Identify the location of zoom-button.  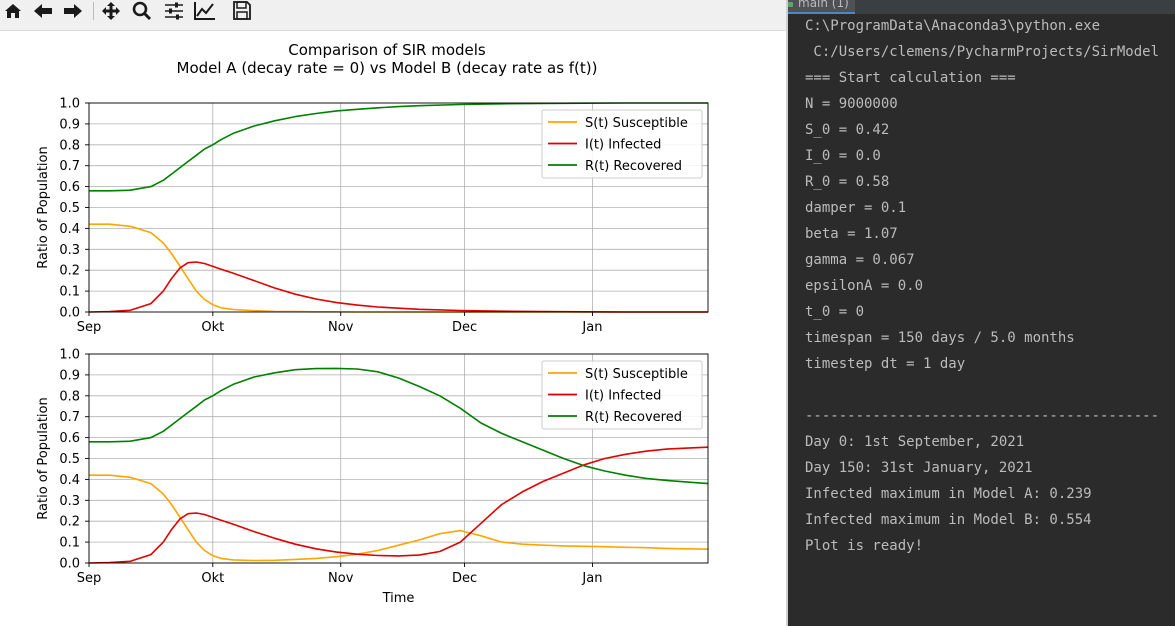
(142, 11).